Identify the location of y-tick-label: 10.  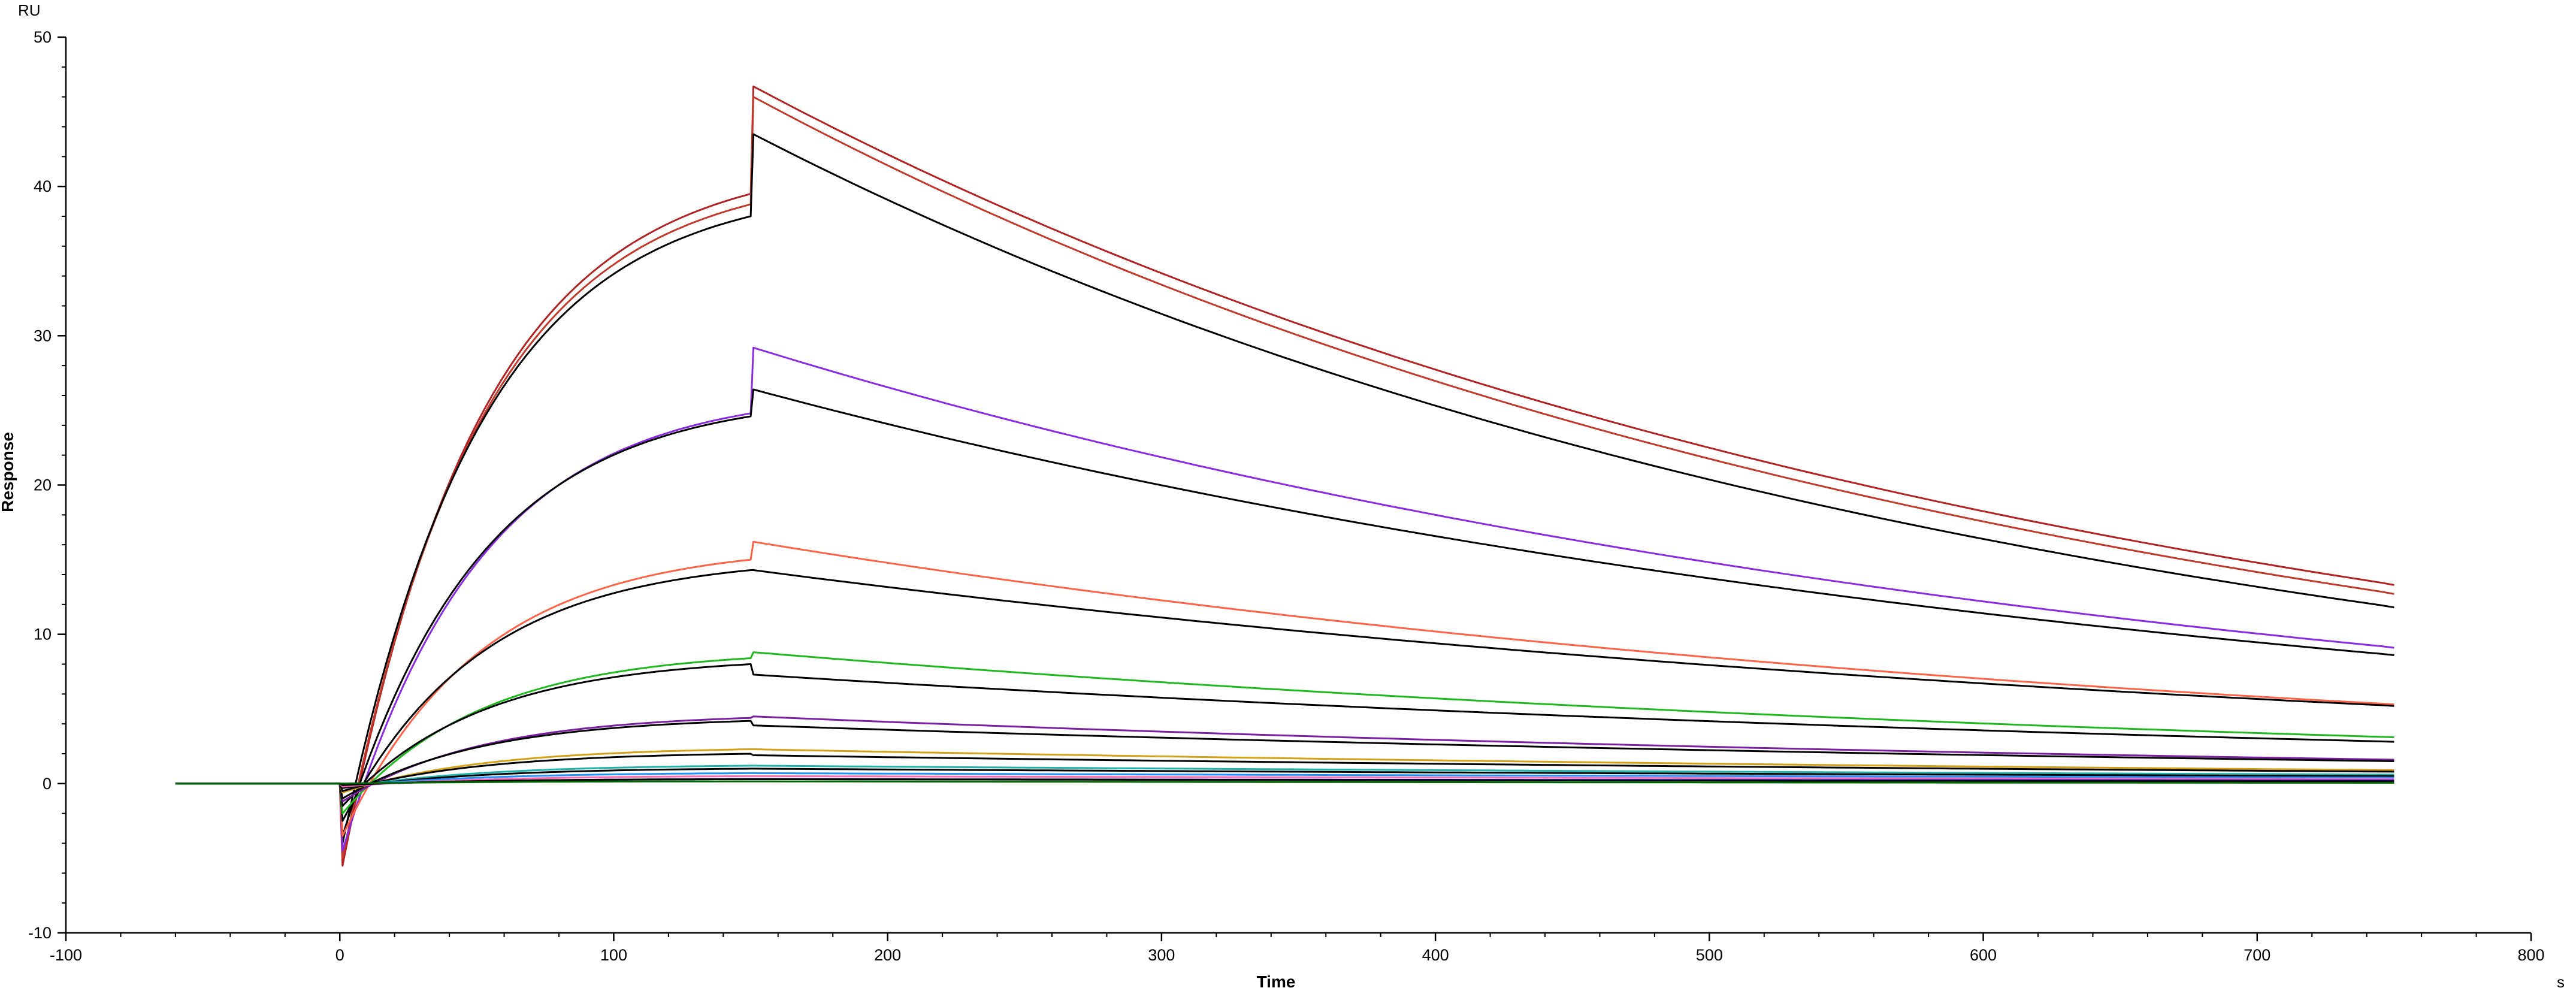
(43, 634).